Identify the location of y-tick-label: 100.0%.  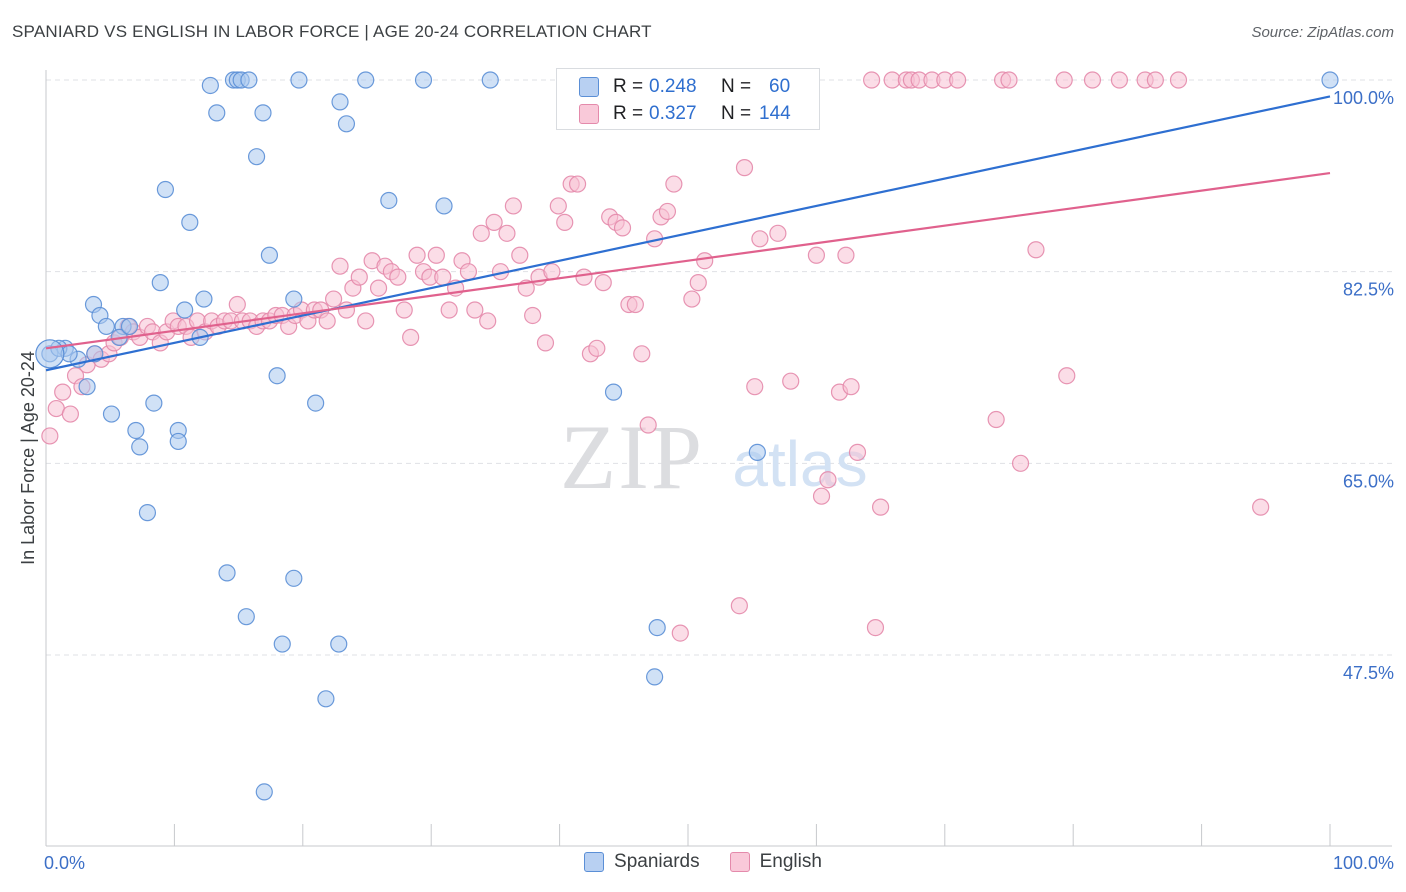
(1363, 98).